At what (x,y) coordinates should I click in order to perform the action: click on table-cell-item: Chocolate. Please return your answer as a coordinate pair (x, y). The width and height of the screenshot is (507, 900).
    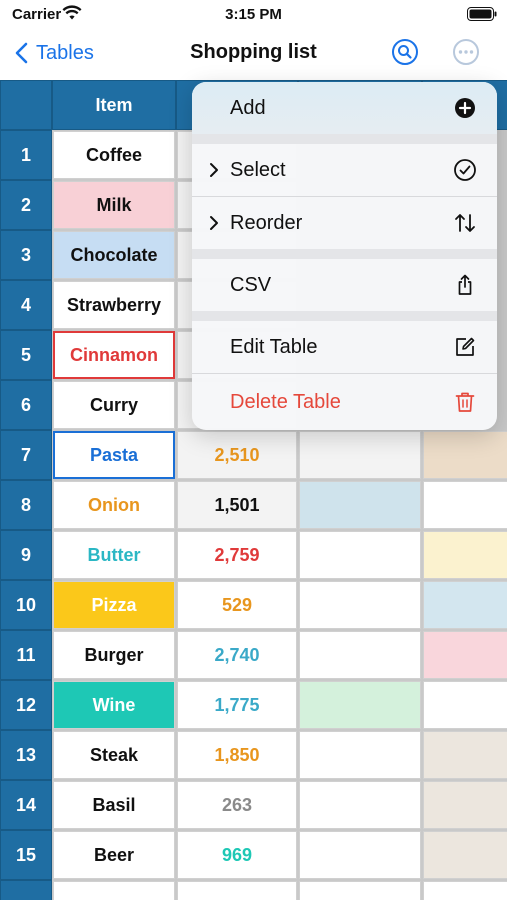
    Looking at the image, I should click on (114, 255).